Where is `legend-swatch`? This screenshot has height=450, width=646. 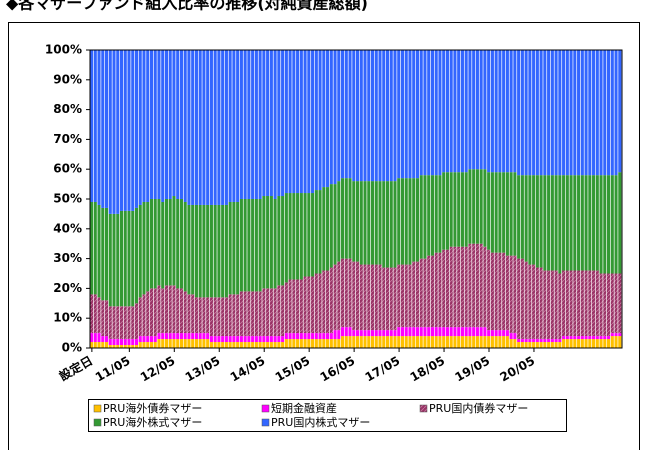
legend-swatch is located at coordinates (265, 422).